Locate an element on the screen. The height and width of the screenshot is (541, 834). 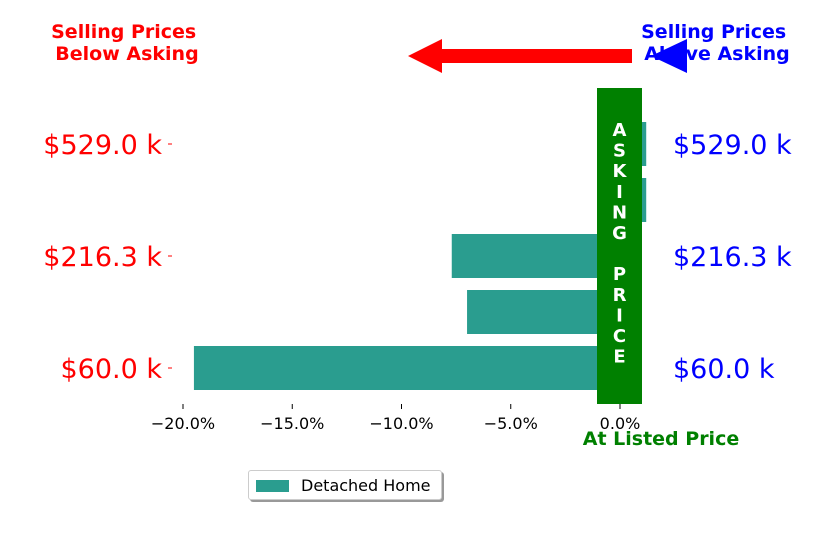
below-asking-line-2: Below Asking is located at coordinates (126, 54).